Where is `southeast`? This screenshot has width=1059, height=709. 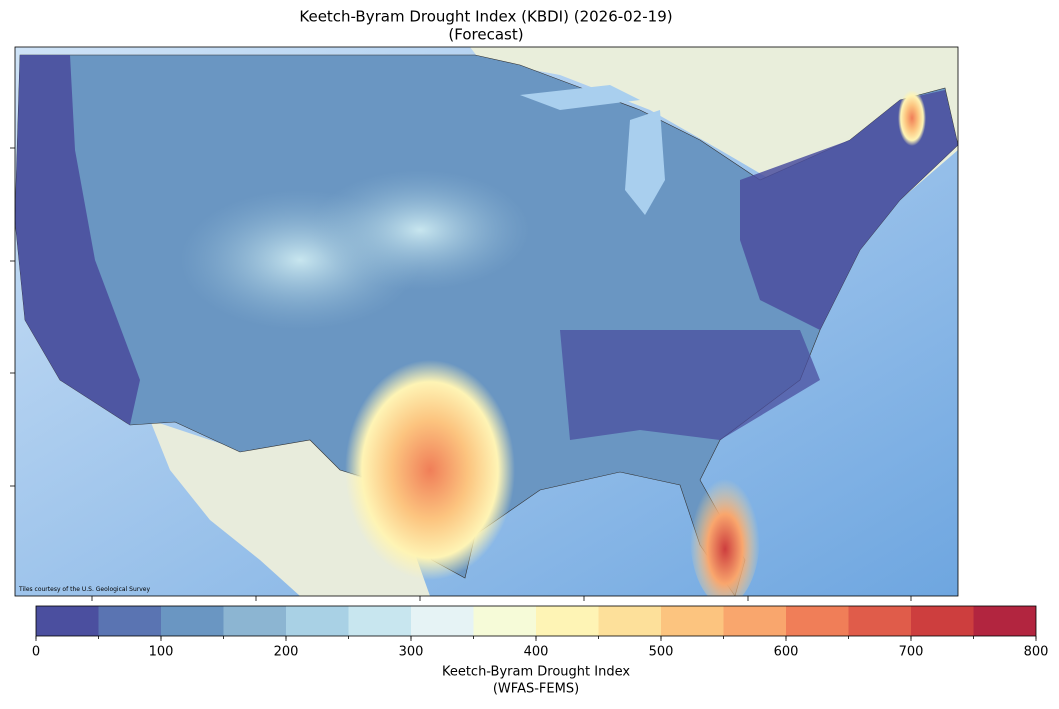 southeast is located at coordinates (690, 385).